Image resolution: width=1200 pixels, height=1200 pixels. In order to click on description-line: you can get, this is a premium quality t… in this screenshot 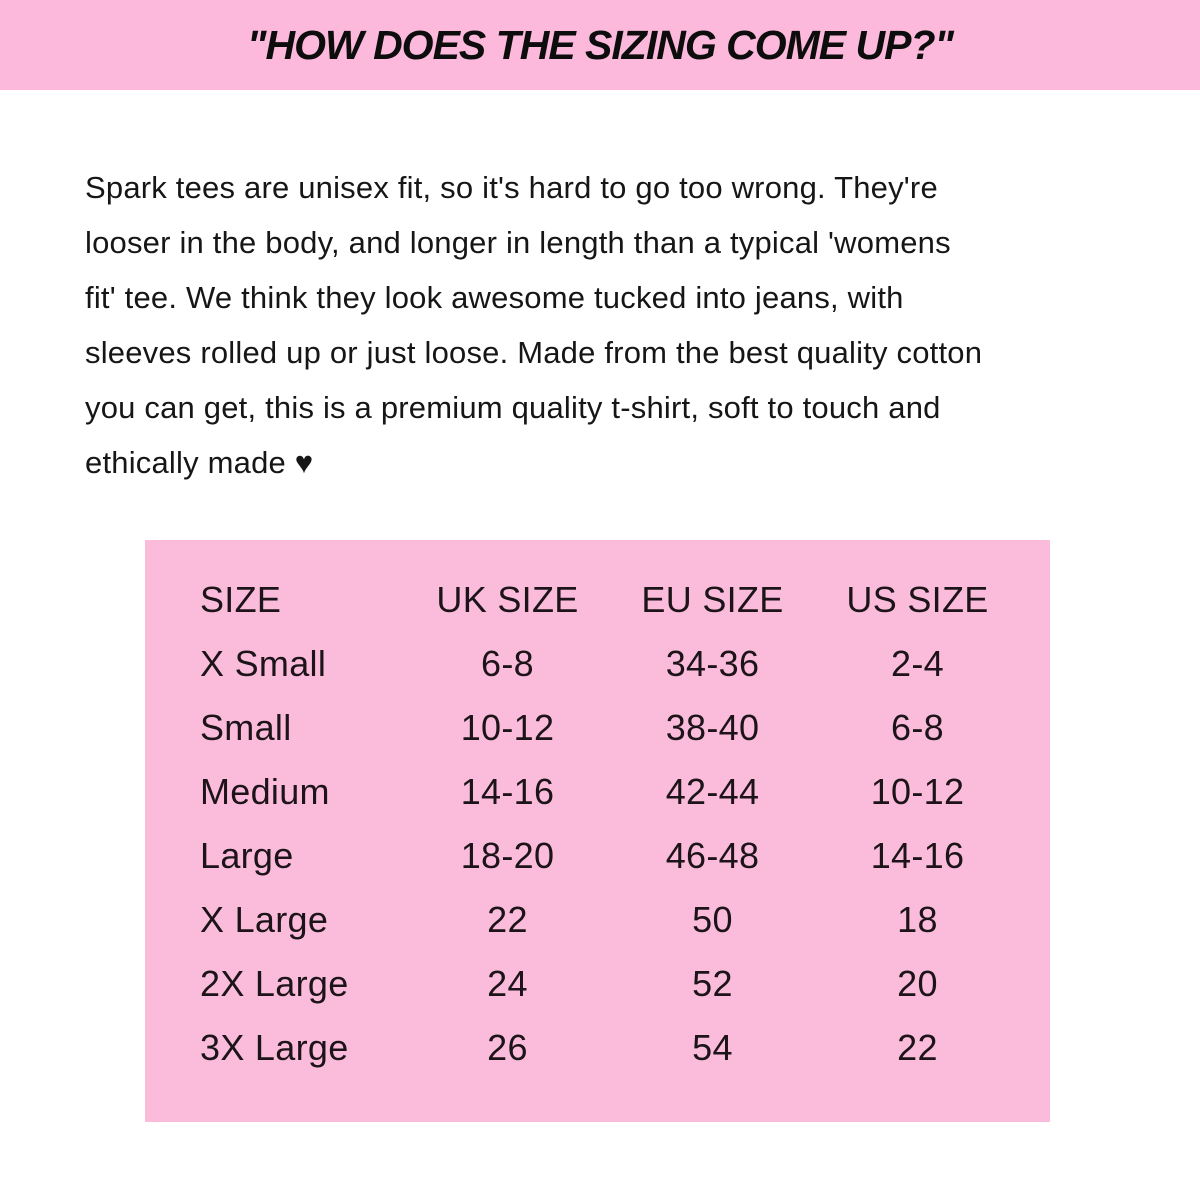, I will do `click(513, 407)`.